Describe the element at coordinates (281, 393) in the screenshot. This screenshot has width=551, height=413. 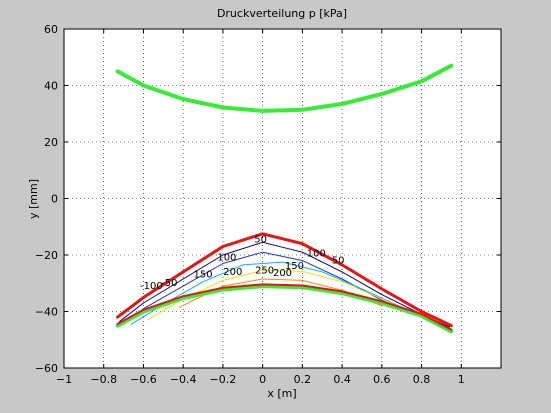
I see `x-axis-label: x [m]` at that location.